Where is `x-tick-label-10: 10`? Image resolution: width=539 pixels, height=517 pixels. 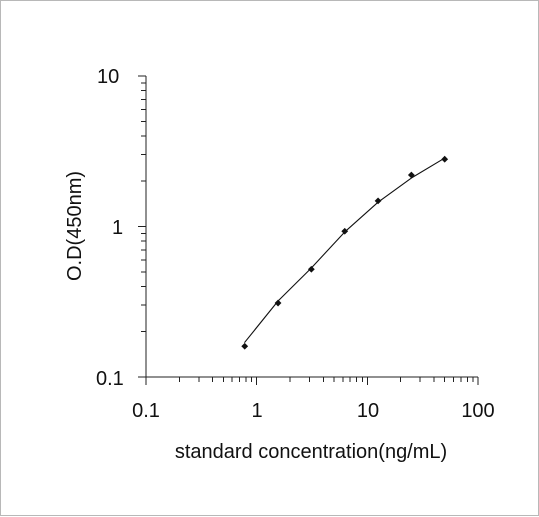
x-tick-label-10: 10 is located at coordinates (368, 411).